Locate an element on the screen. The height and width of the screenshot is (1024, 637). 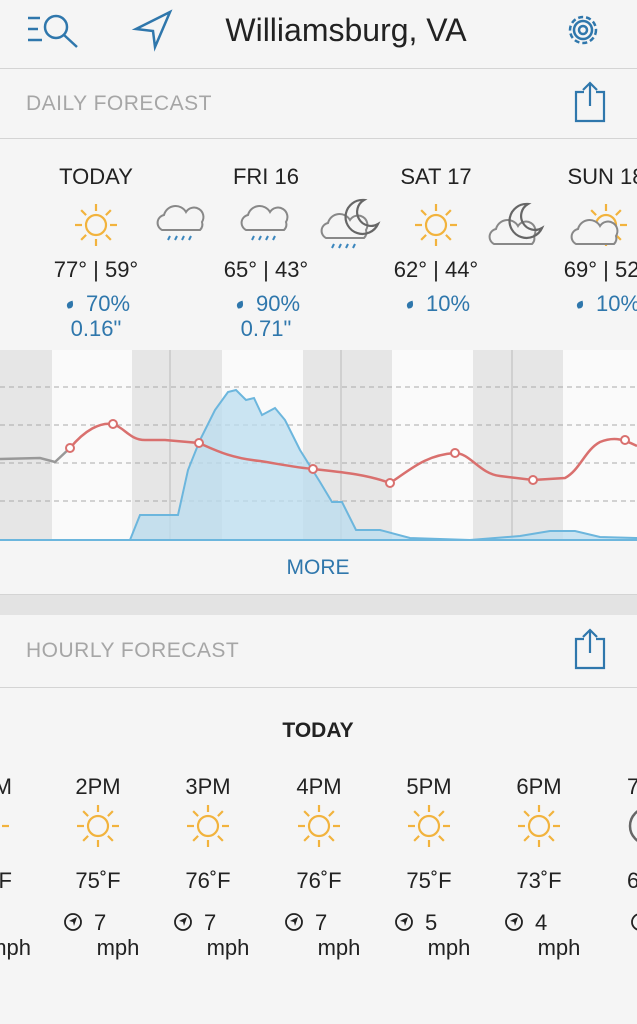
hour-temp: 6 is located at coordinates (632, 880).